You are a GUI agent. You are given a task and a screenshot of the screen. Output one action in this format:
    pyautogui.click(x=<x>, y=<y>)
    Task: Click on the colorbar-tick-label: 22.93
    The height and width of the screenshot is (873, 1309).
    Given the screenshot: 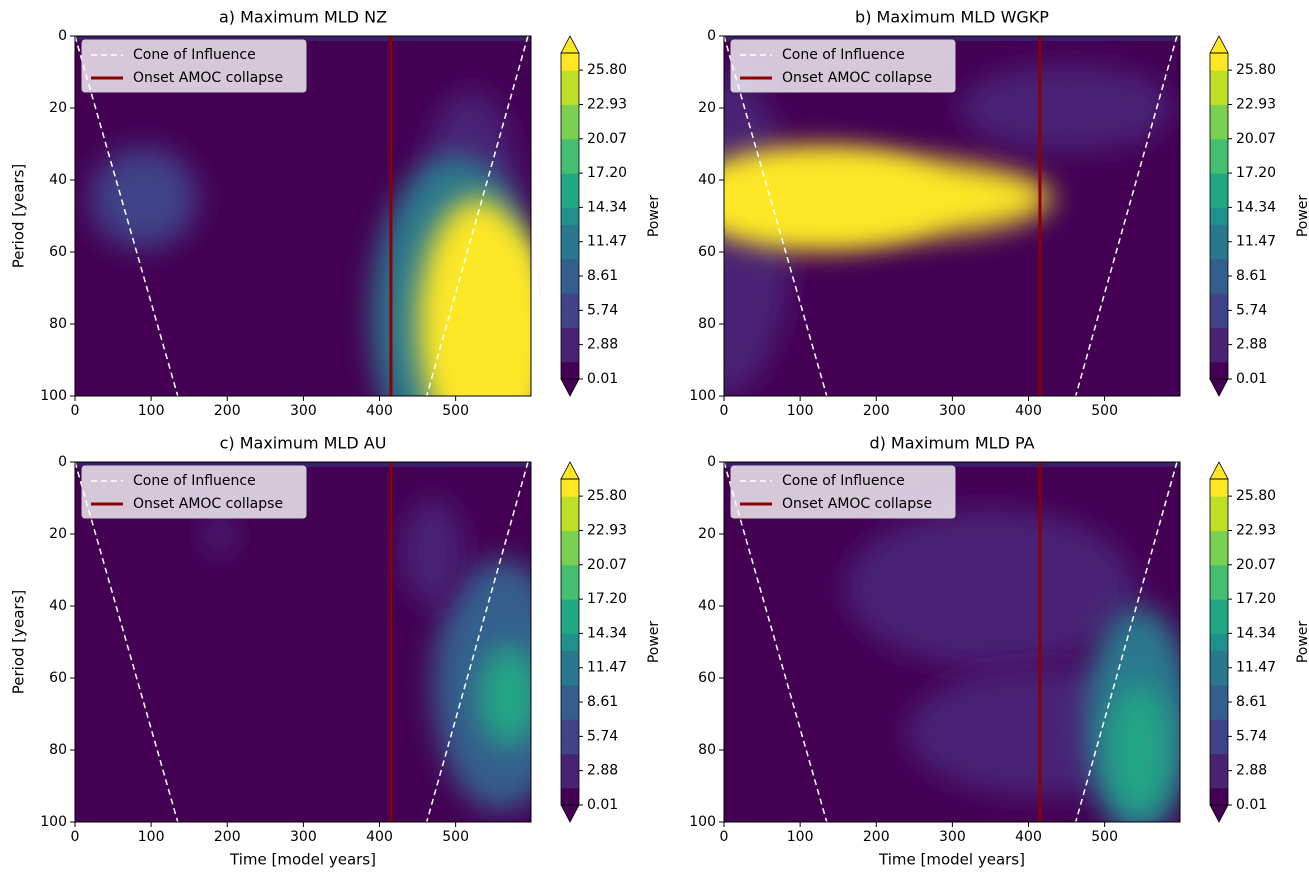 What is the action you would take?
    pyautogui.click(x=1256, y=104)
    